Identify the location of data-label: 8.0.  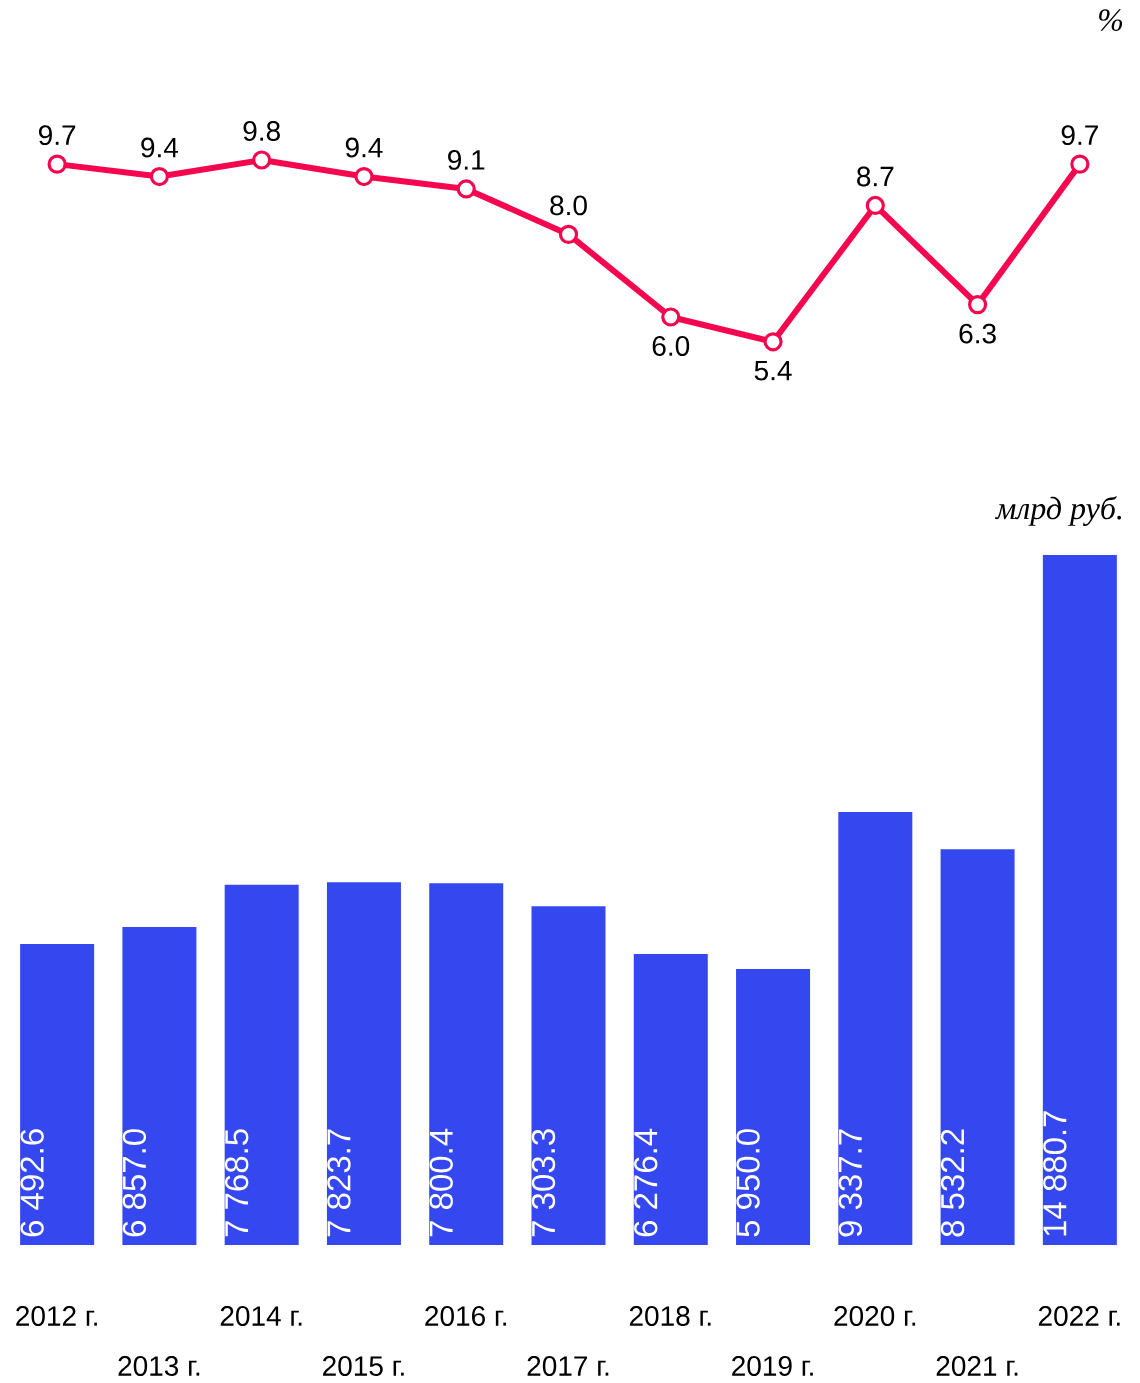
(568, 205).